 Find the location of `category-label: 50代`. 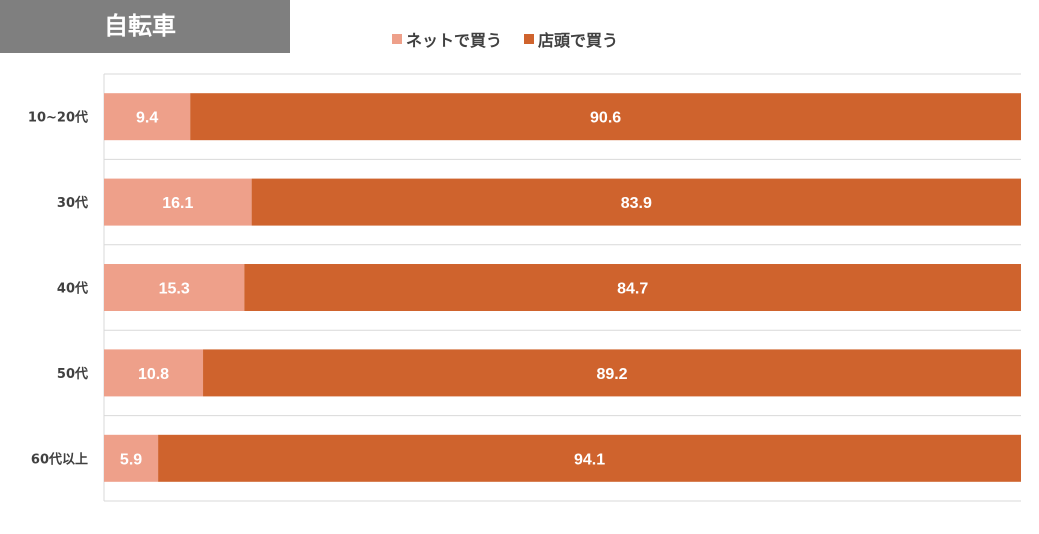

category-label: 50代 is located at coordinates (72, 374).